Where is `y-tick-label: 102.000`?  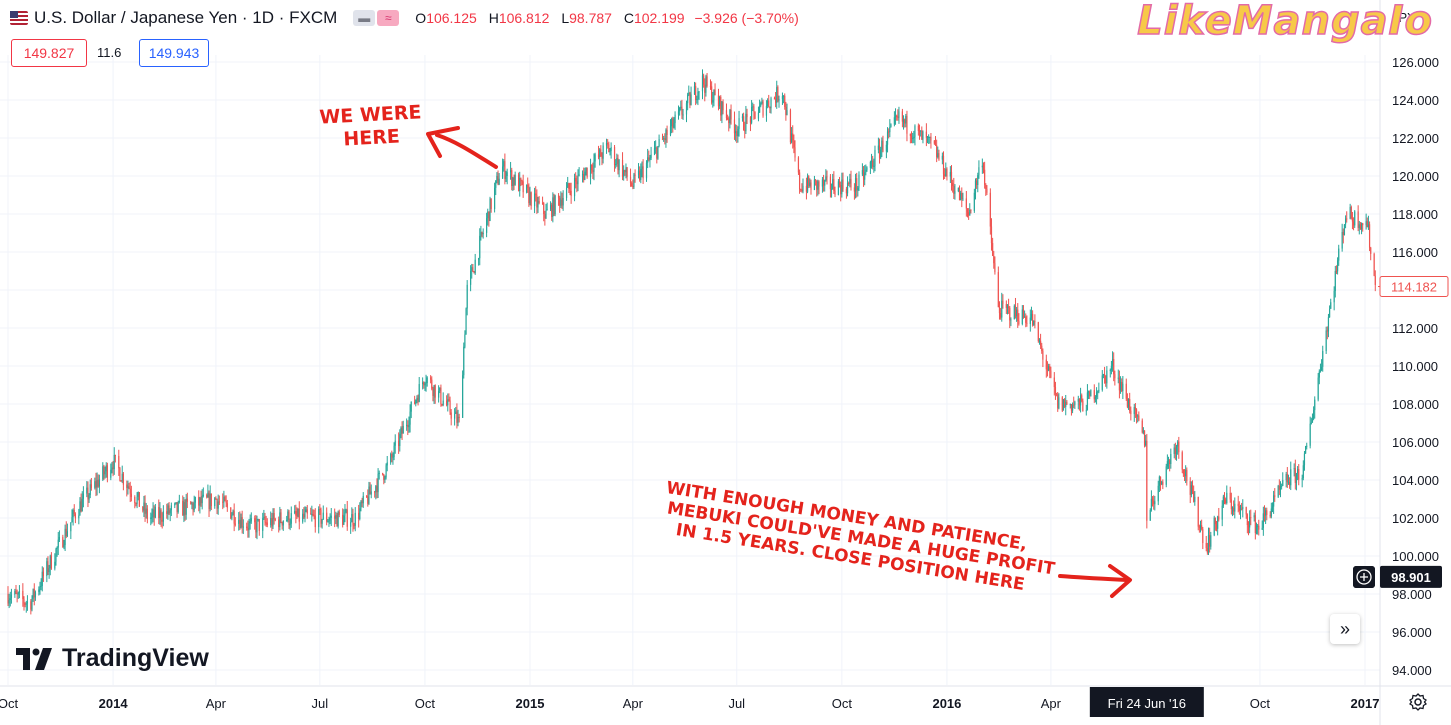
y-tick-label: 102.000 is located at coordinates (1415, 518).